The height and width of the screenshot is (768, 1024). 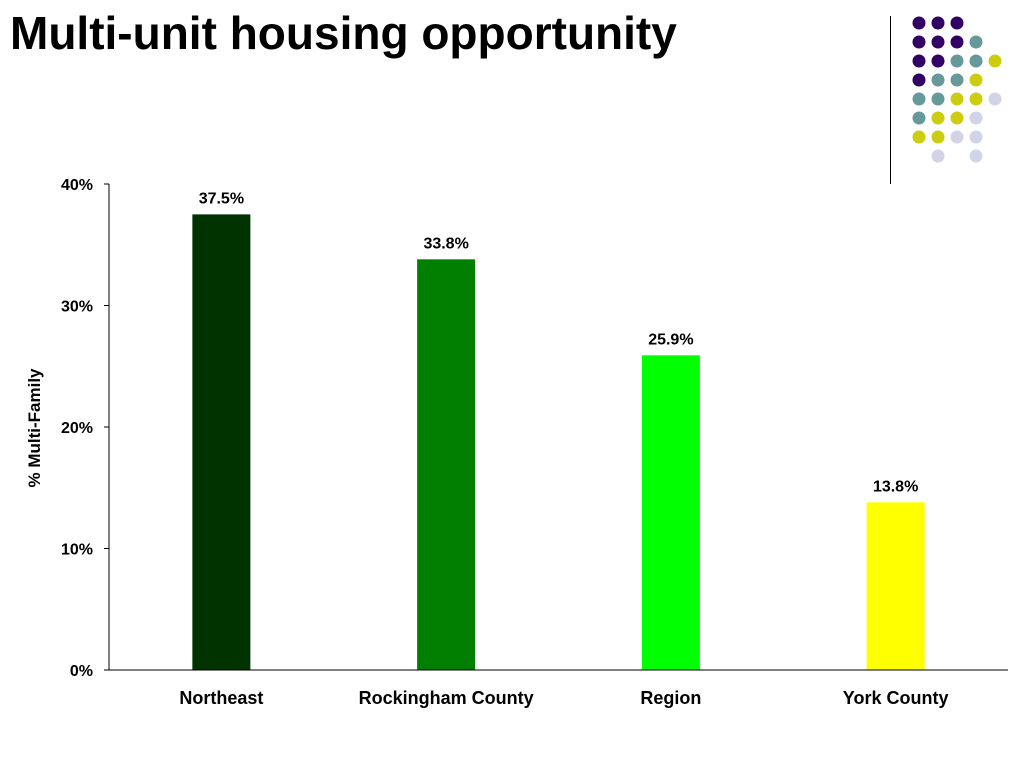 I want to click on x-tick-label: York County, so click(x=896, y=698).